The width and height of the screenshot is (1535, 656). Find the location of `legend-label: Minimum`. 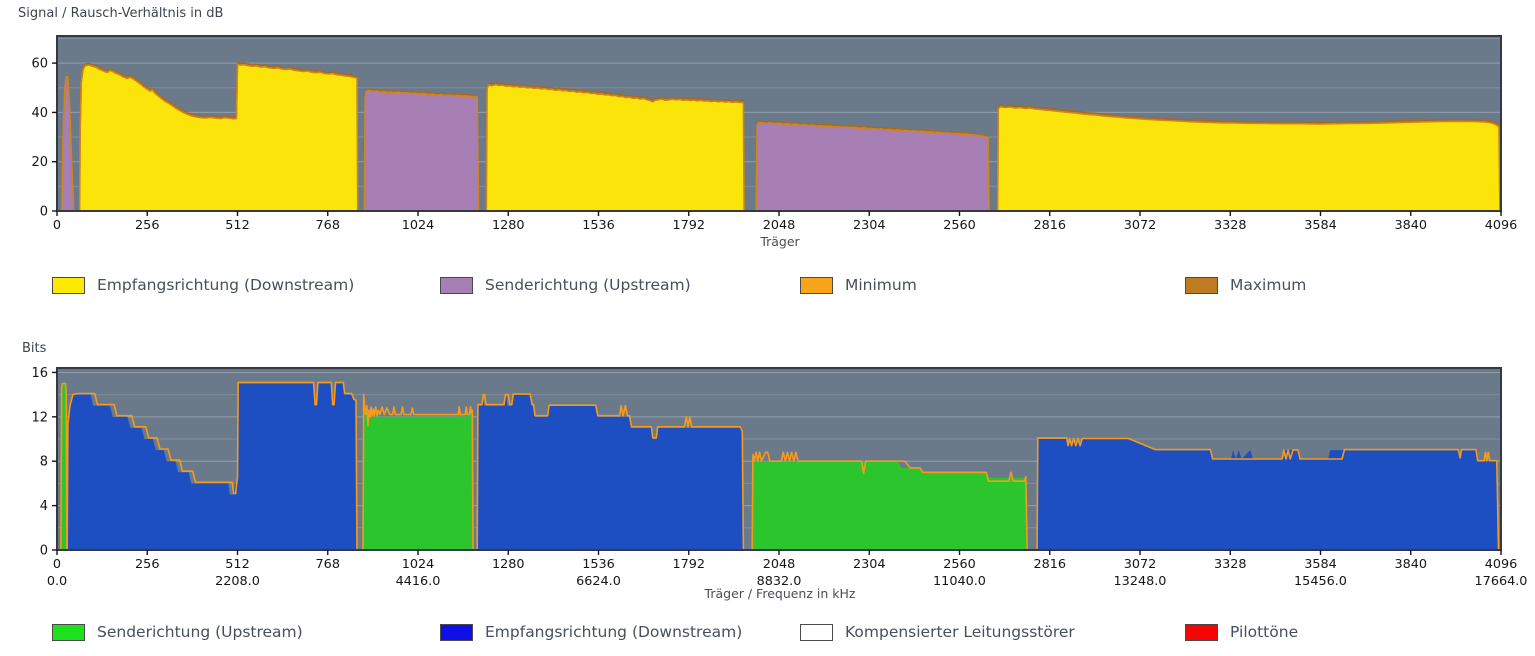

legend-label: Minimum is located at coordinates (881, 285).